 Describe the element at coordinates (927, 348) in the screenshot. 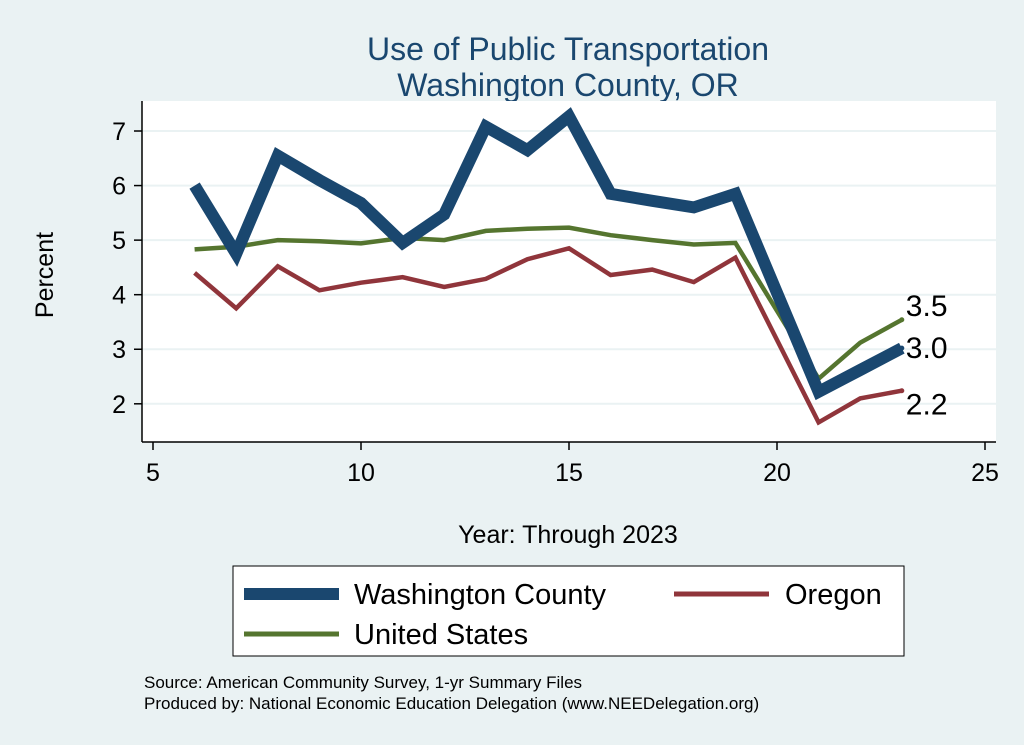

I see `end-label-washington-county: 3.0` at that location.